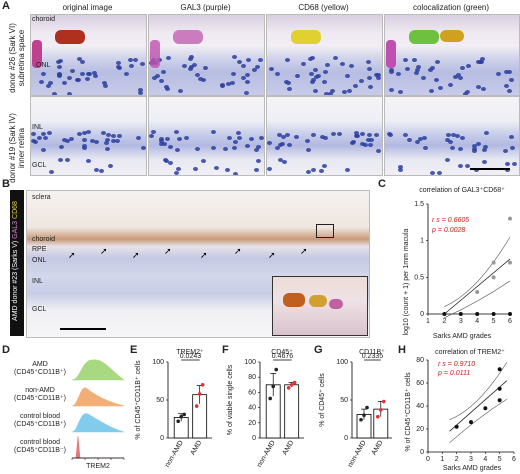 Image resolution: width=520 pixels, height=474 pixels. What do you see at coordinates (406, 281) in the screenshot?
I see `chart-c-ylabel: log10 (count + 1) per 1mm macula` at bounding box center [406, 281].